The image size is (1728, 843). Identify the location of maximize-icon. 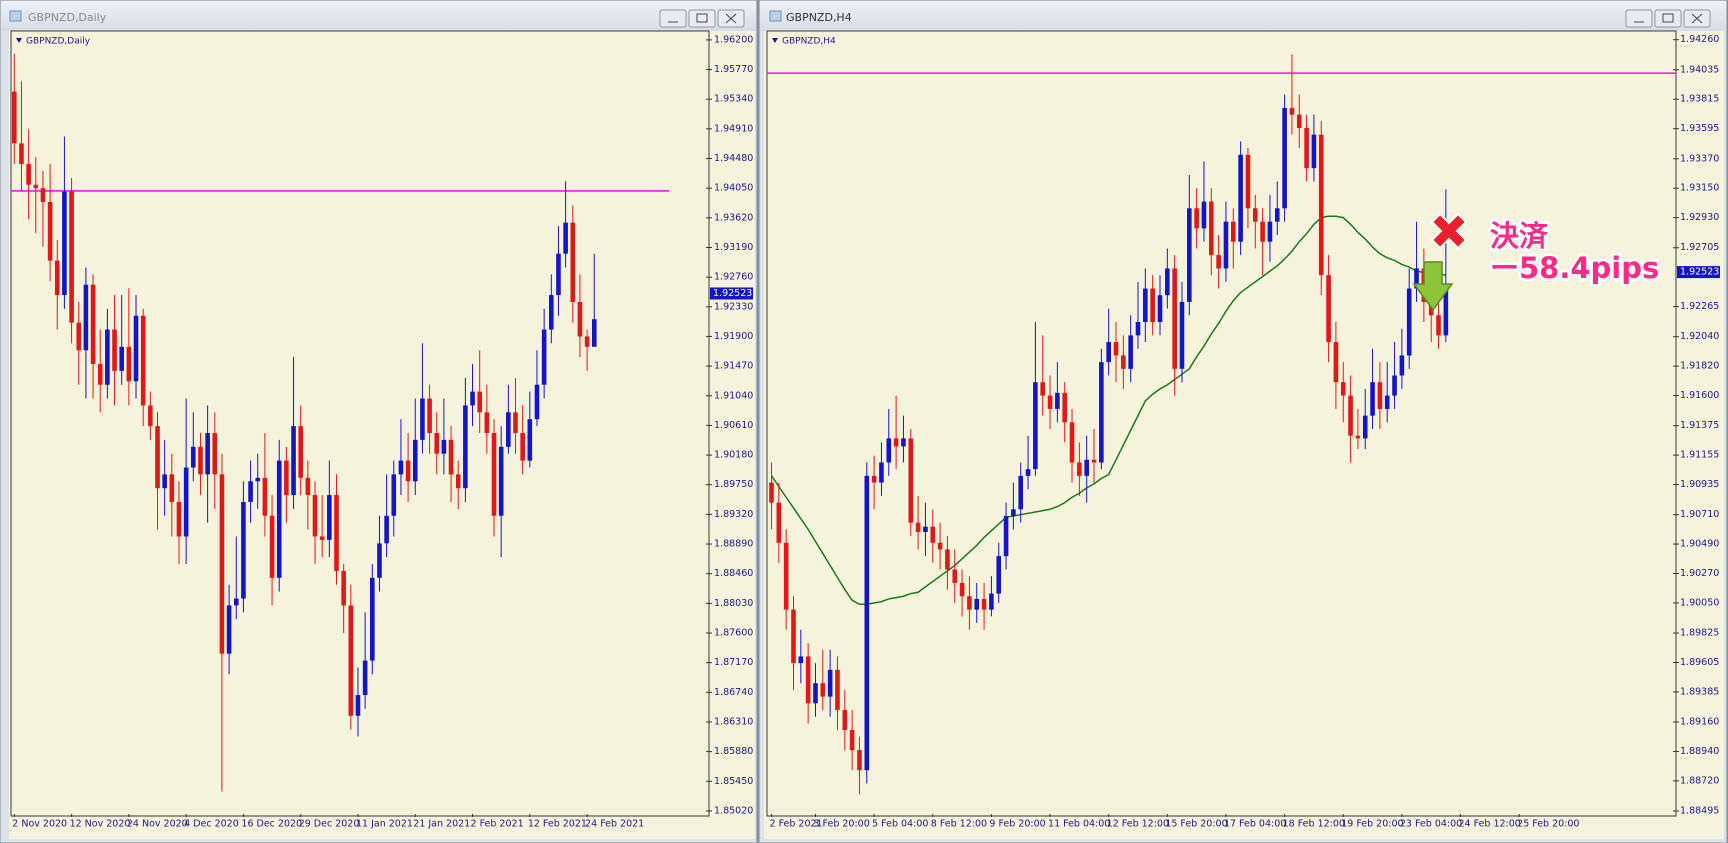
(702, 18).